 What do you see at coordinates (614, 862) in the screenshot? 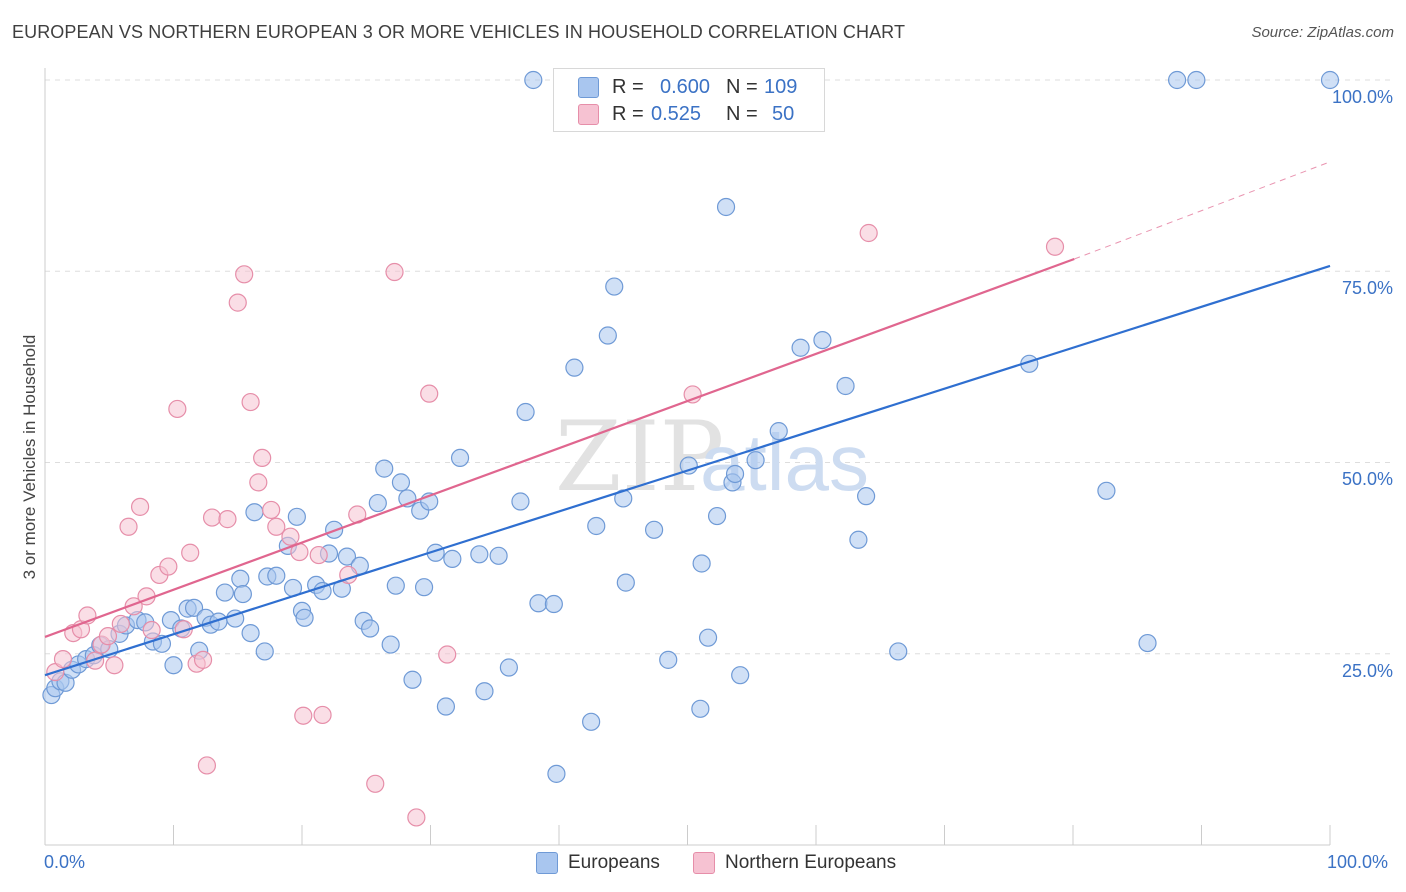
I see `legend-label-europeans: Europeans` at bounding box center [614, 862].